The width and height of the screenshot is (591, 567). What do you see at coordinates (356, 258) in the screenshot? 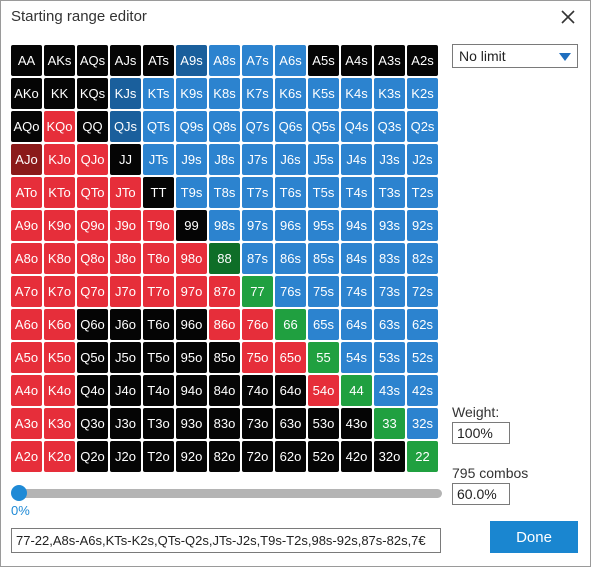
I see `hand-cell: 84s` at bounding box center [356, 258].